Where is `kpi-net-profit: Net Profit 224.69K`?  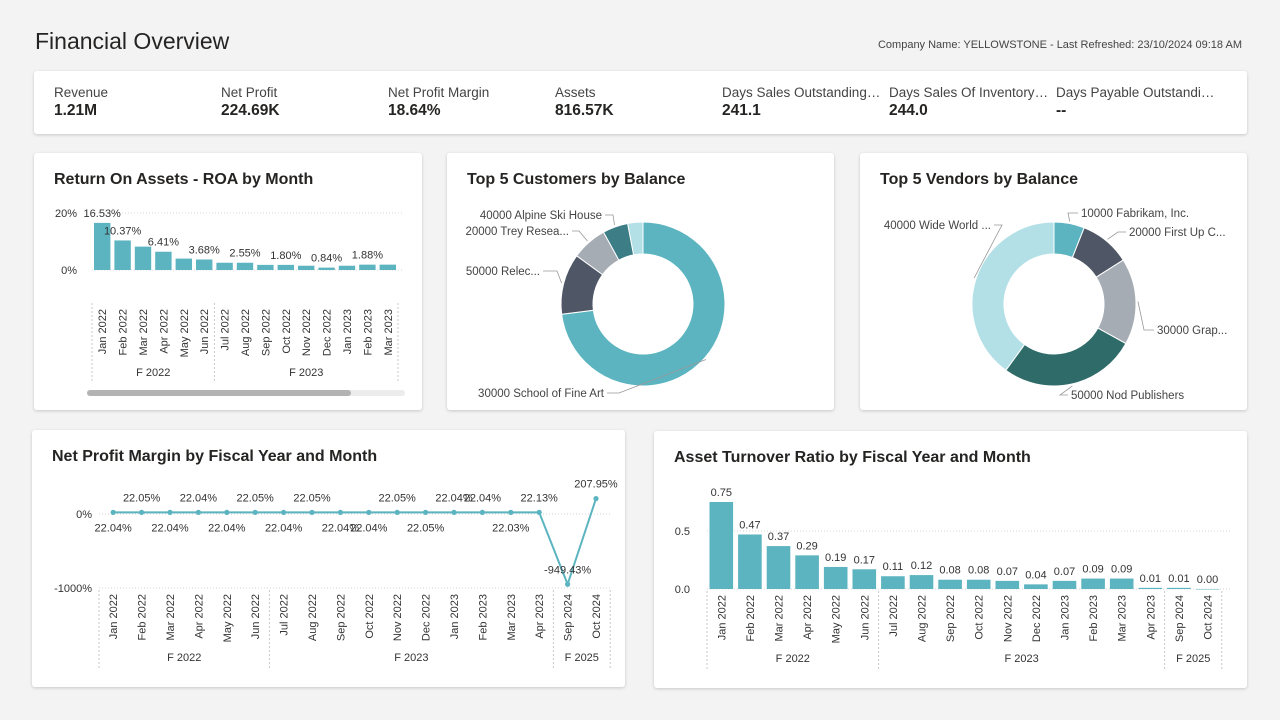
kpi-net-profit: Net Profit 224.69K is located at coordinates (302, 102).